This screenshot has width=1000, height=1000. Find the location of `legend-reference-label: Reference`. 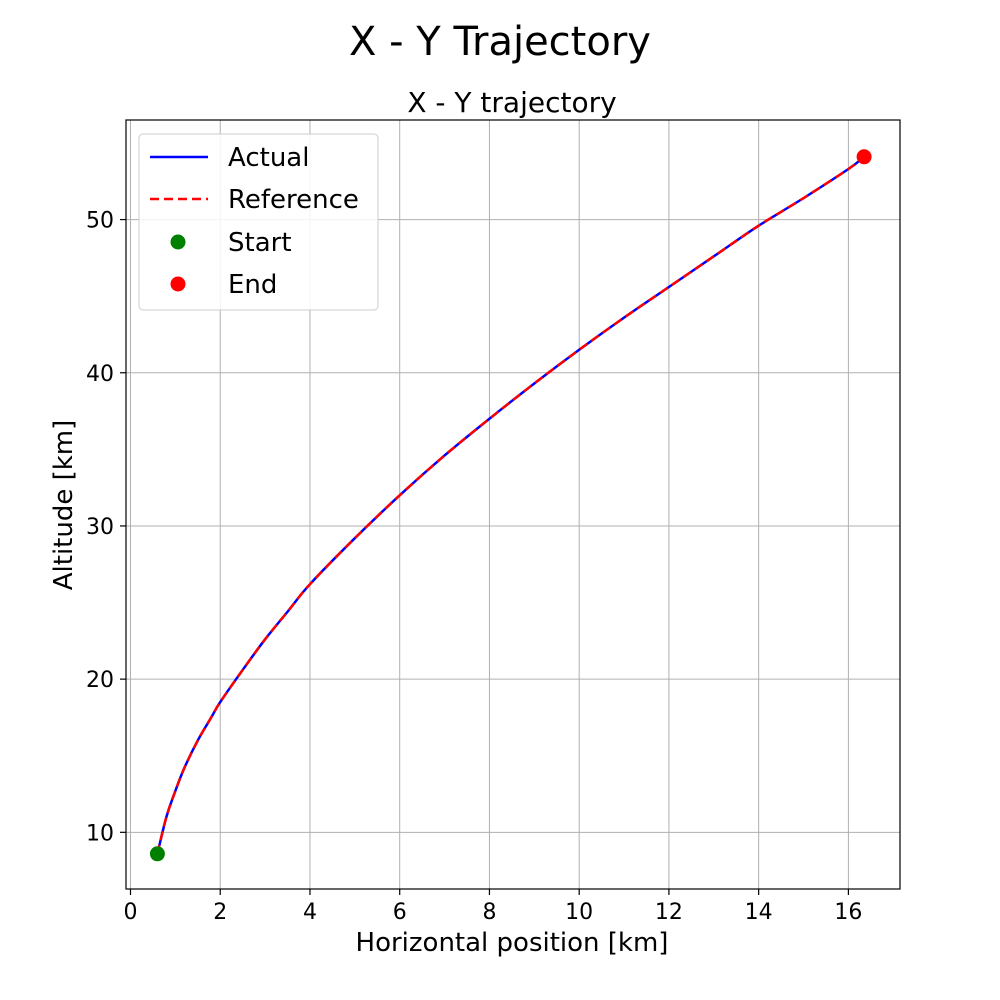

legend-reference-label: Reference is located at coordinates (293, 200).